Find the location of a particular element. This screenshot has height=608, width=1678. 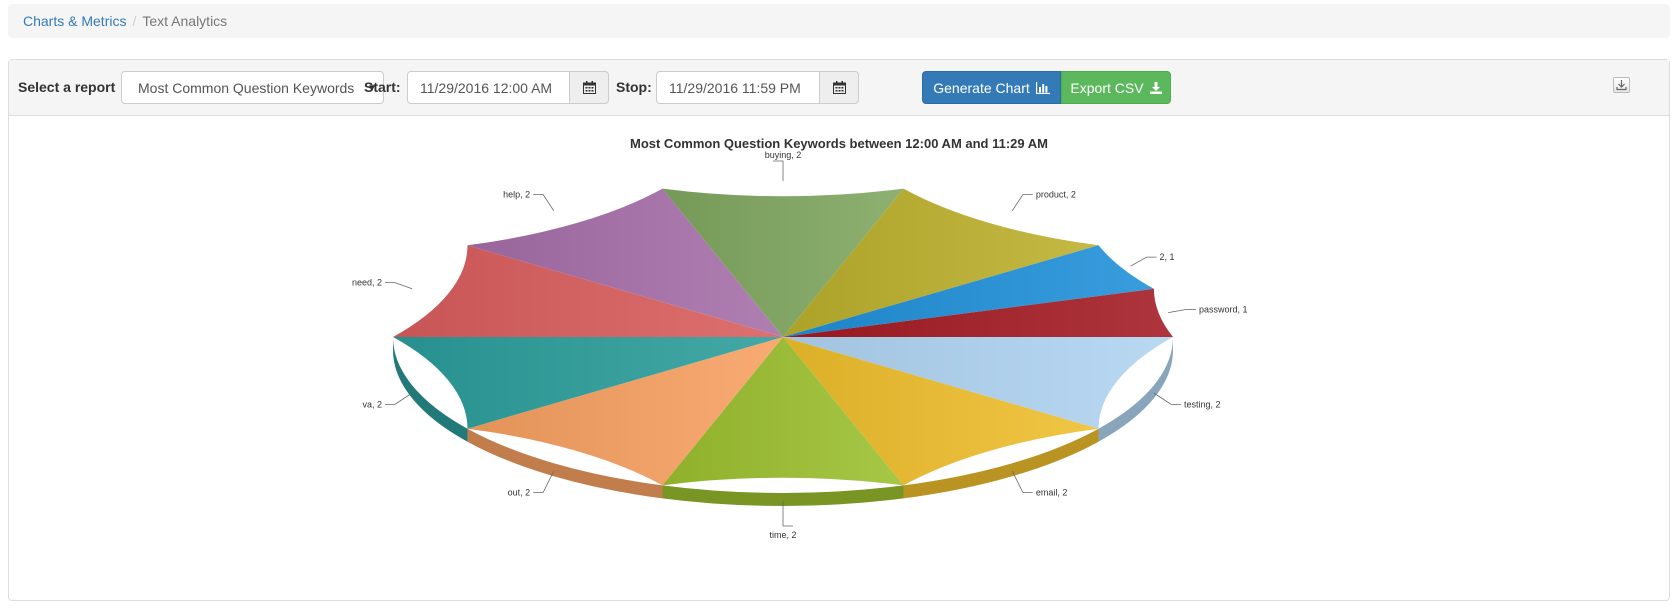

start-calendar-button is located at coordinates (589, 87).